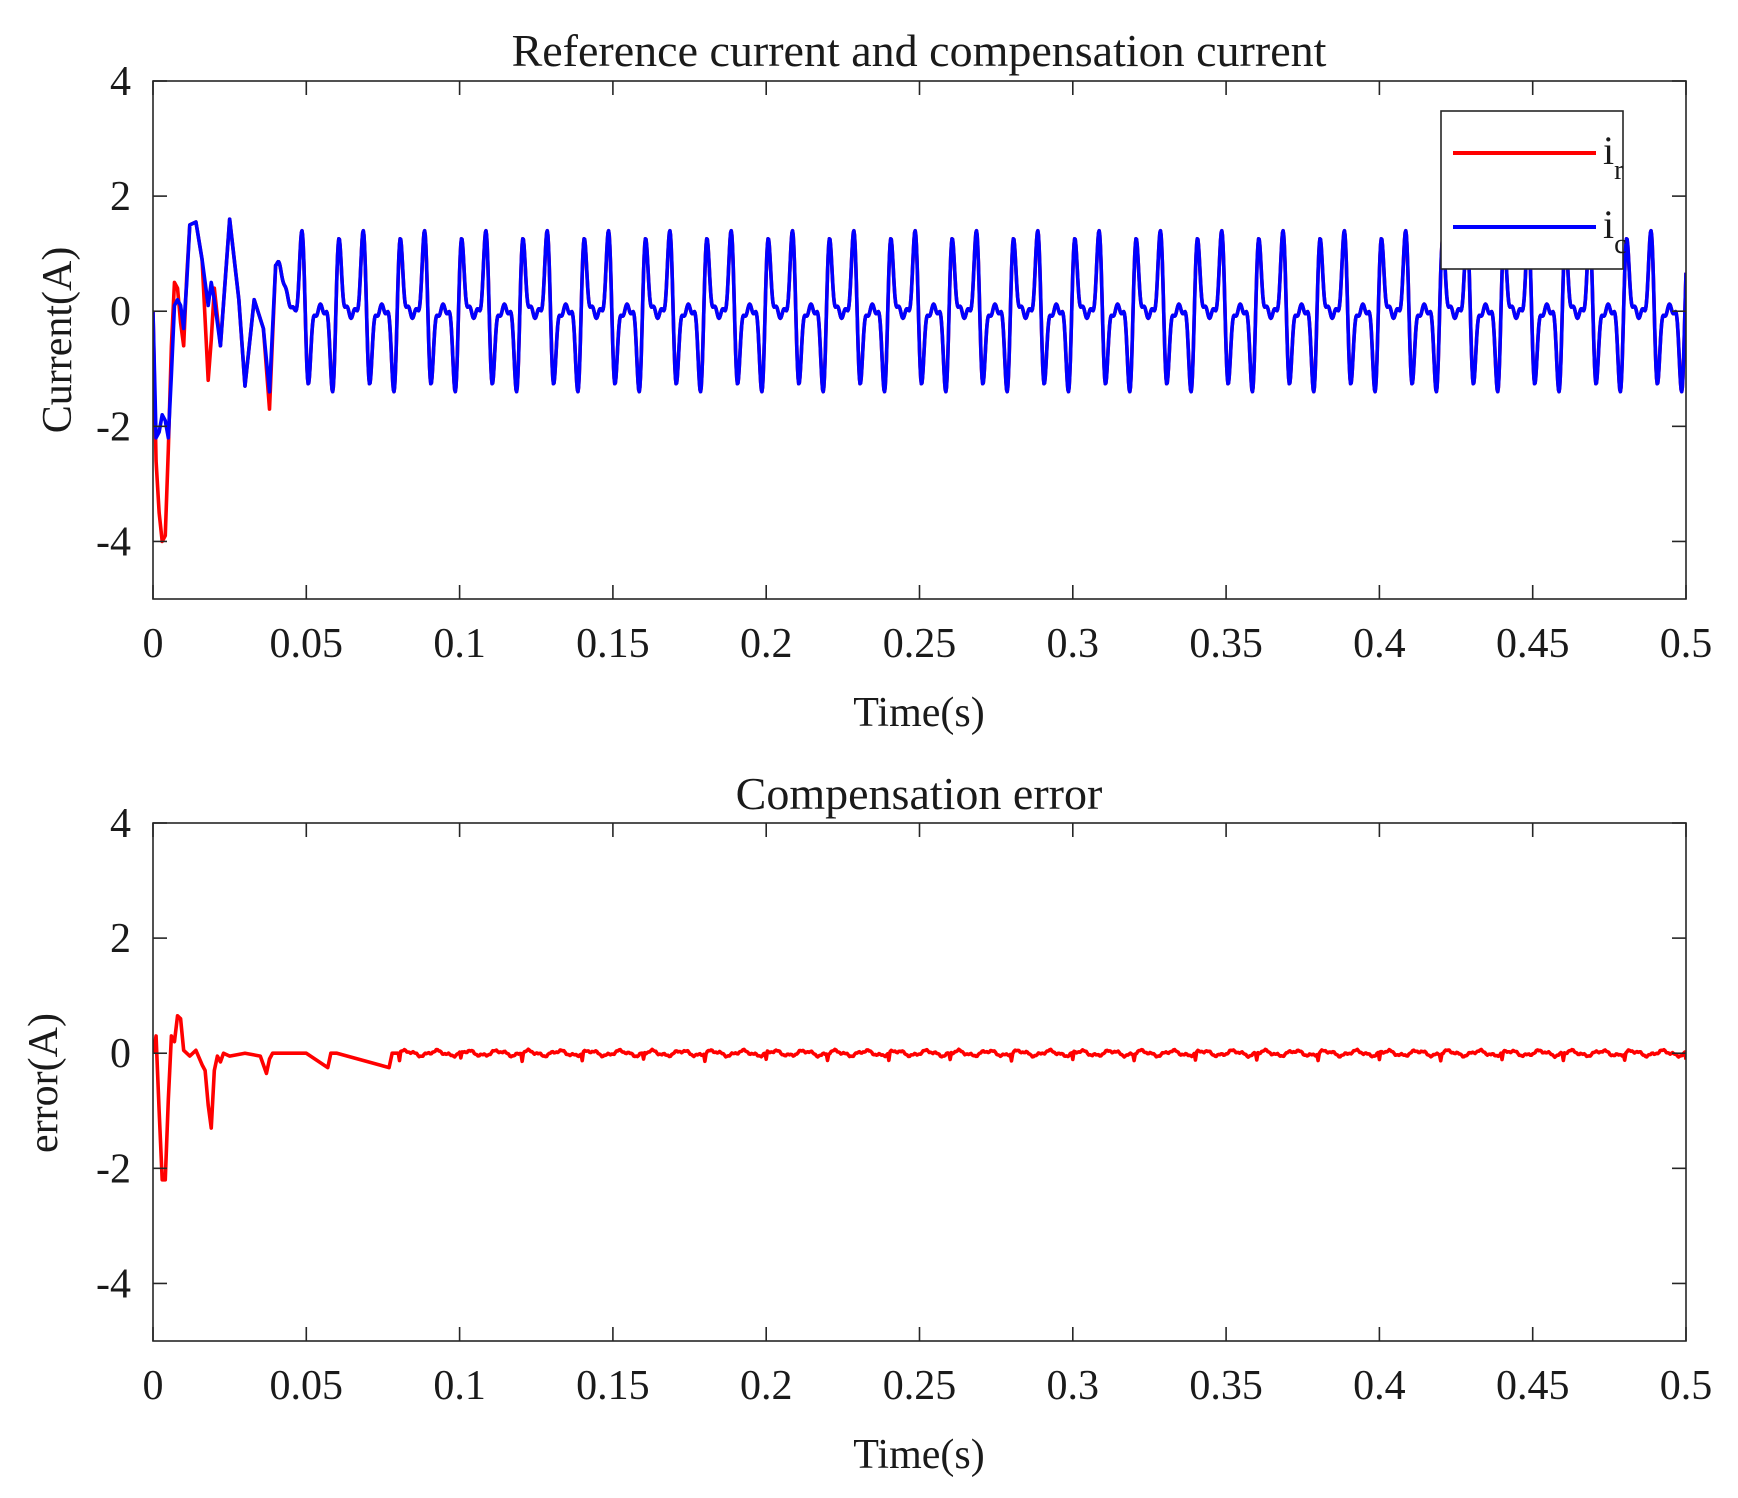 The width and height of the screenshot is (1738, 1498). I want to click on legend: ir ic, so click(1533, 190).